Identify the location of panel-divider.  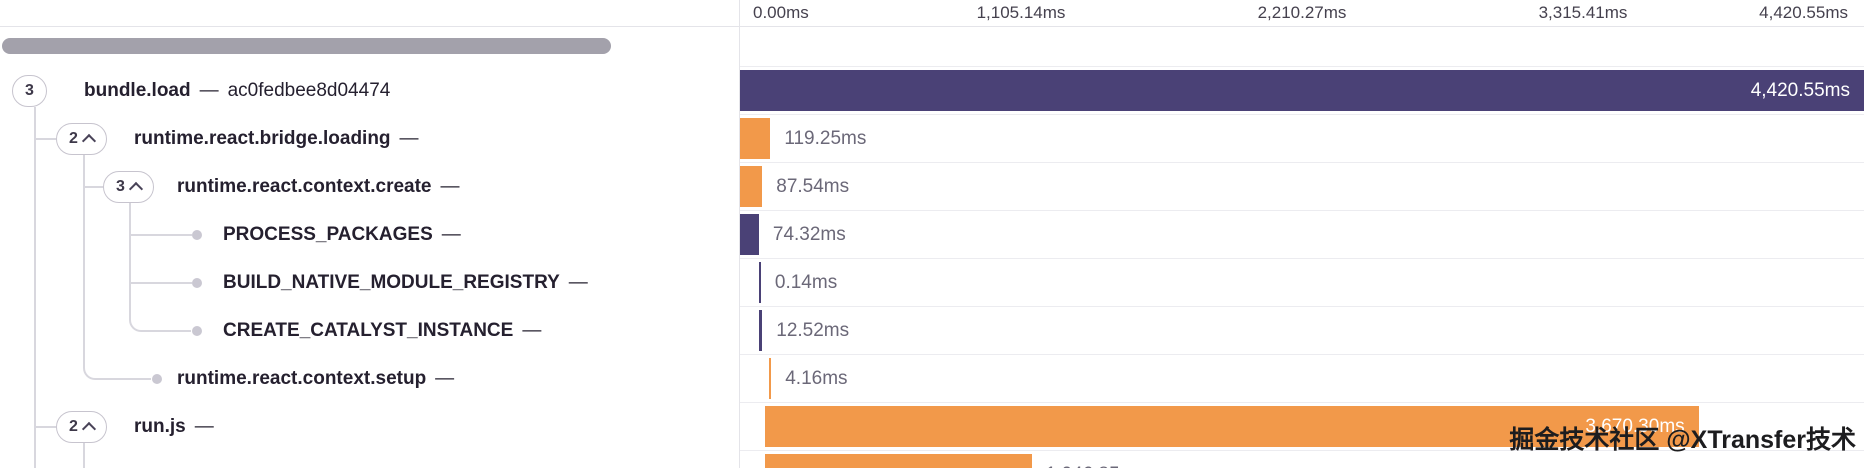
(739, 234).